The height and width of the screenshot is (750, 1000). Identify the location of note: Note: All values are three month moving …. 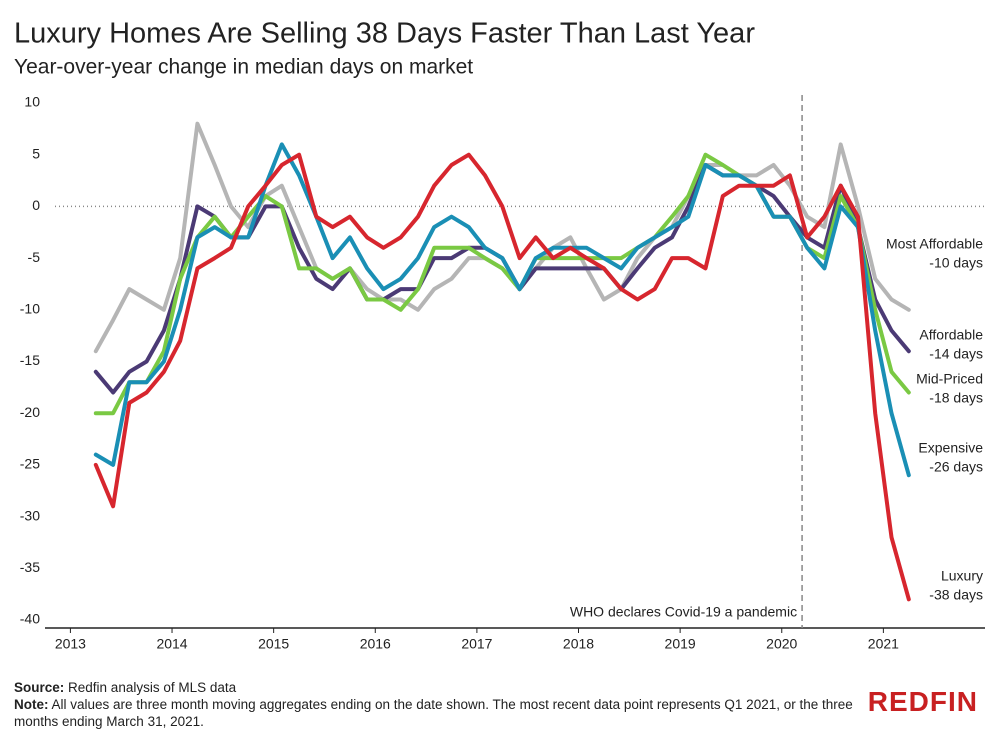
(439, 713).